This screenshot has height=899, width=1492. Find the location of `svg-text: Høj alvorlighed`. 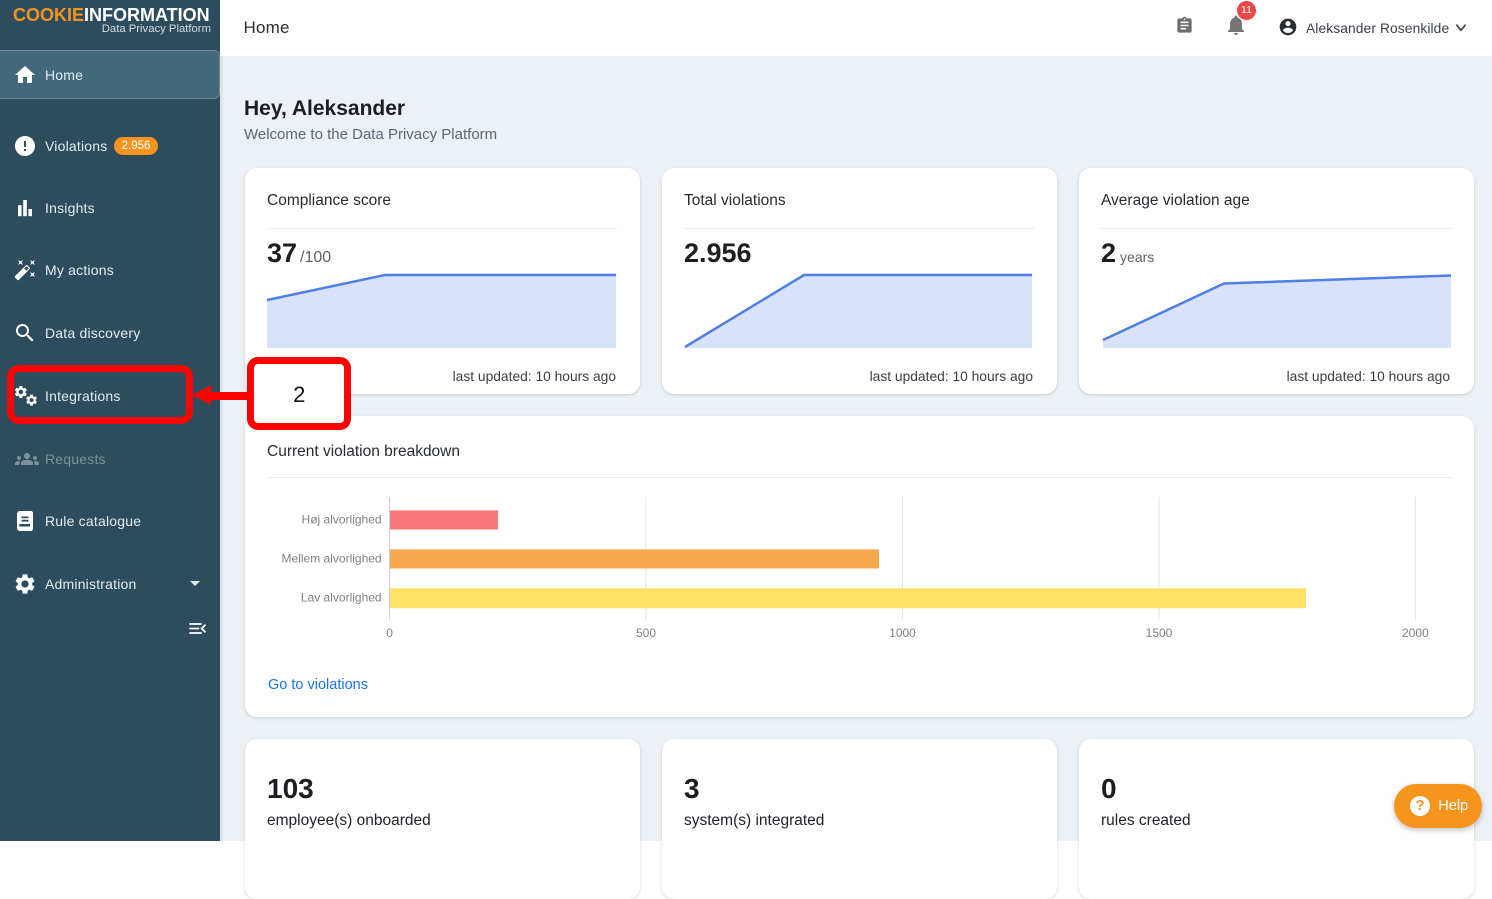

svg-text: Høj alvorlighed is located at coordinates (342, 520).